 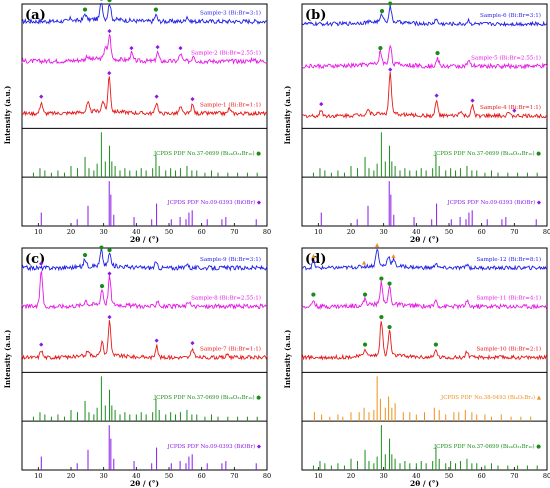 I want to click on series-label: Sample-4 (Bi:Br=1:1), so click(x=510, y=107).